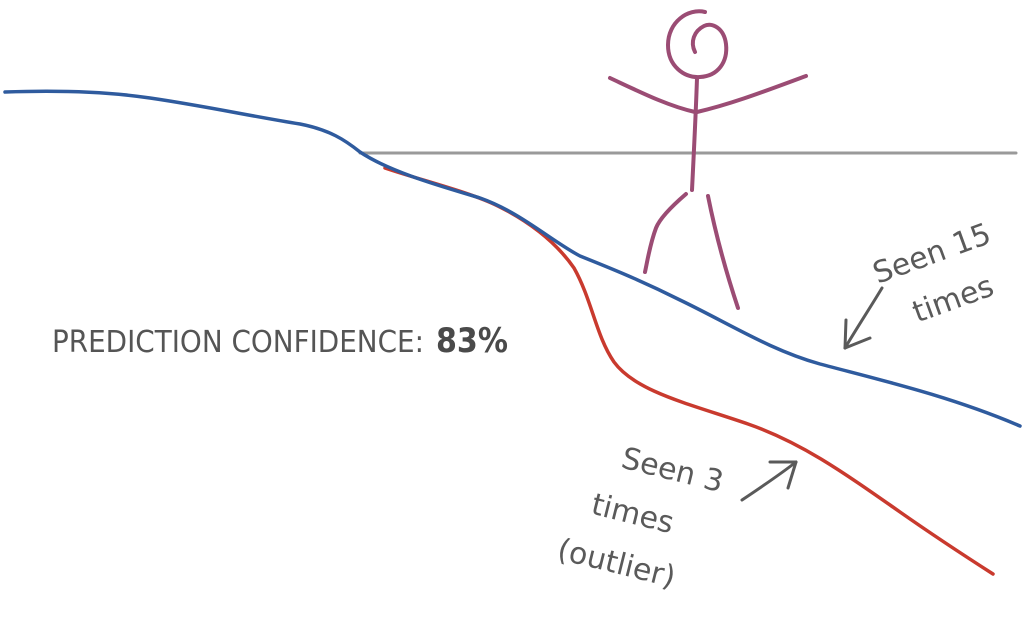 Image resolution: width=1024 pixels, height=644 pixels. Describe the element at coordinates (472, 341) in the screenshot. I see `prediction-confidence-value: 83%` at that location.